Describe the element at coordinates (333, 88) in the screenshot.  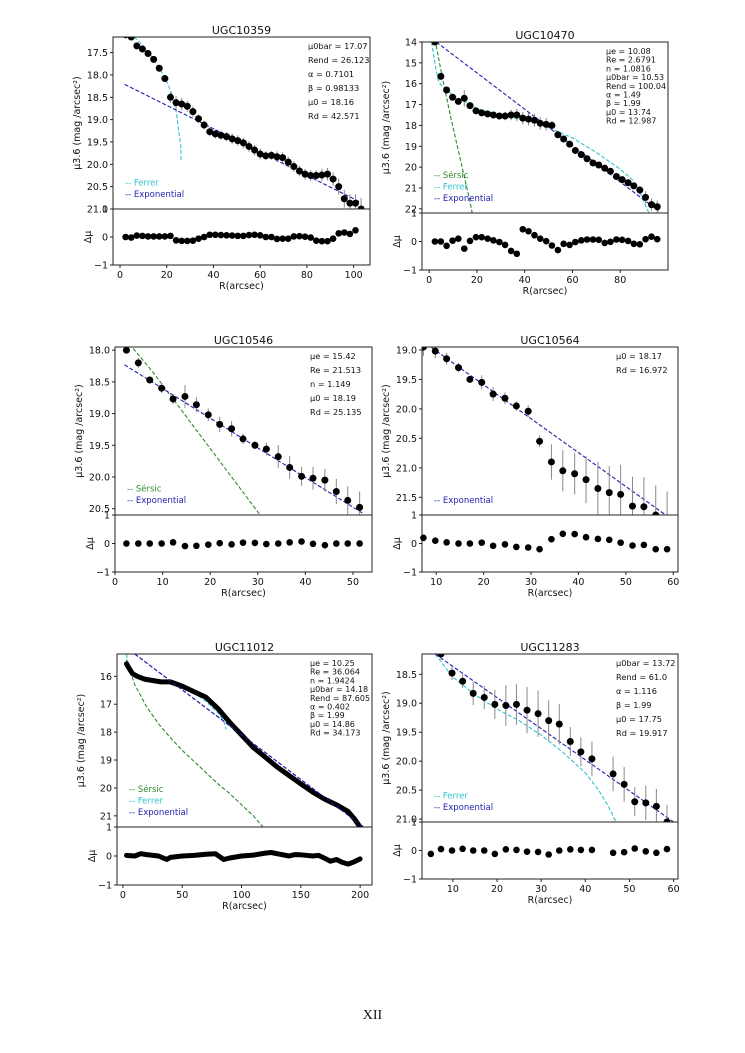
I see `fit-parameter: β = 0.98133` at that location.